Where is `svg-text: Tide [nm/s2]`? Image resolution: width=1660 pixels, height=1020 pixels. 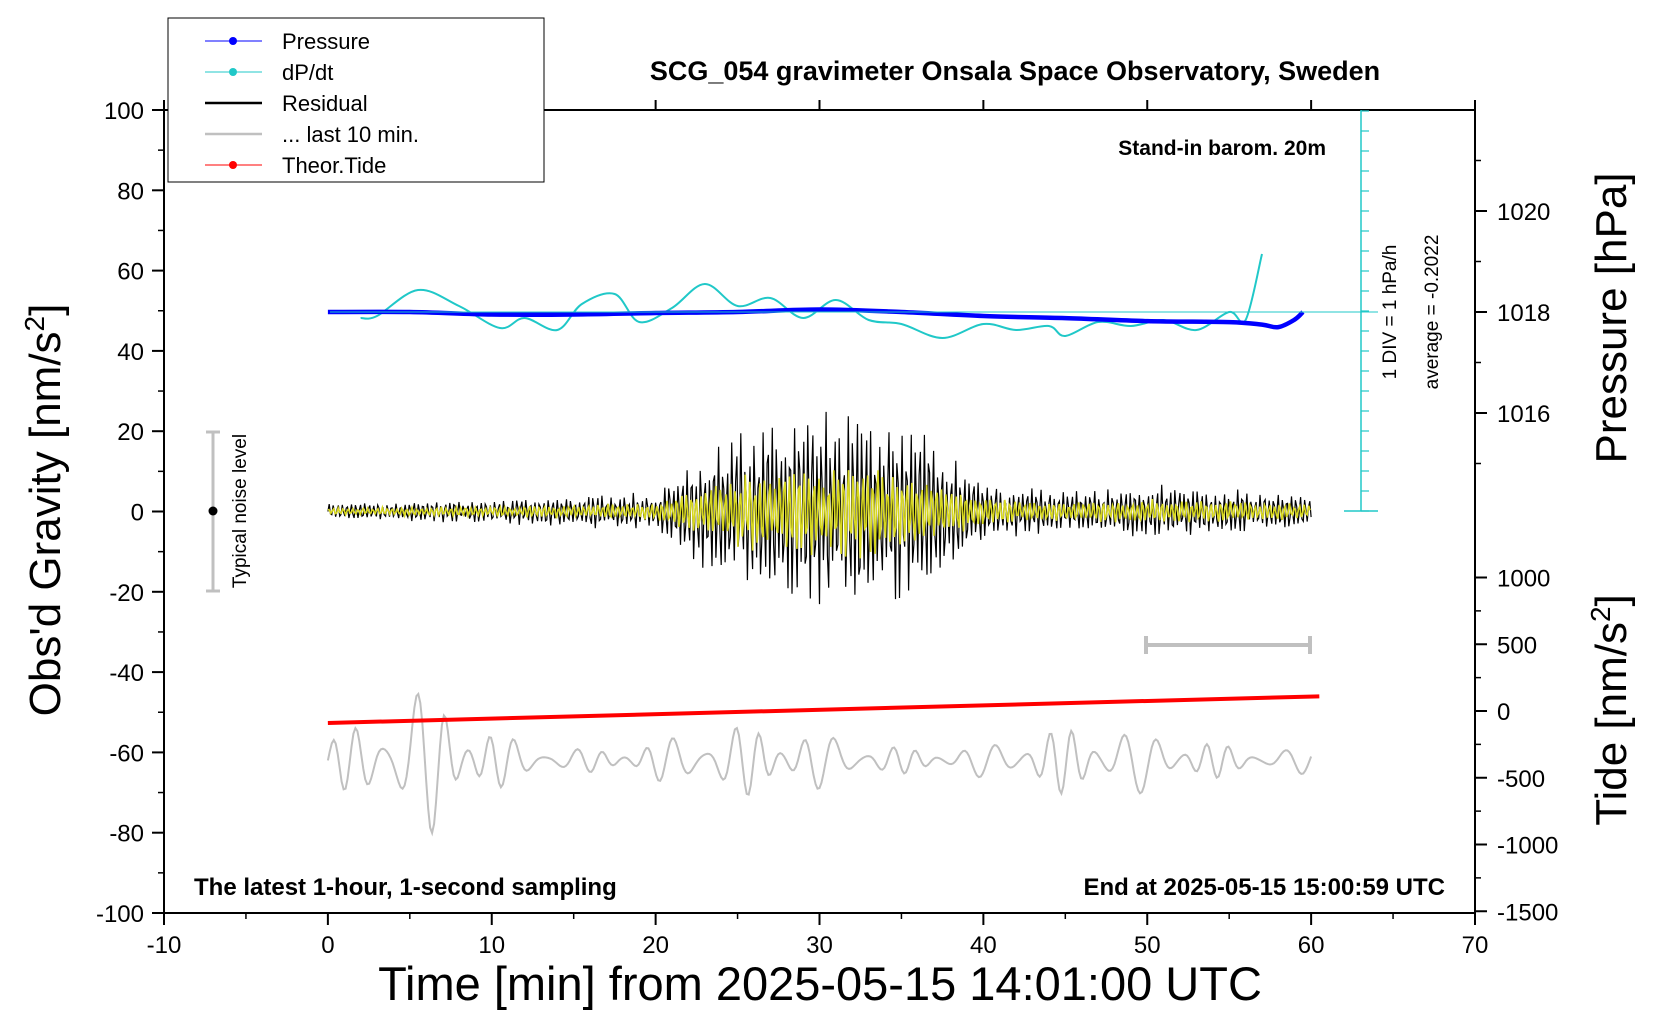
svg-text: Tide [nm/s2] is located at coordinates (1610, 710).